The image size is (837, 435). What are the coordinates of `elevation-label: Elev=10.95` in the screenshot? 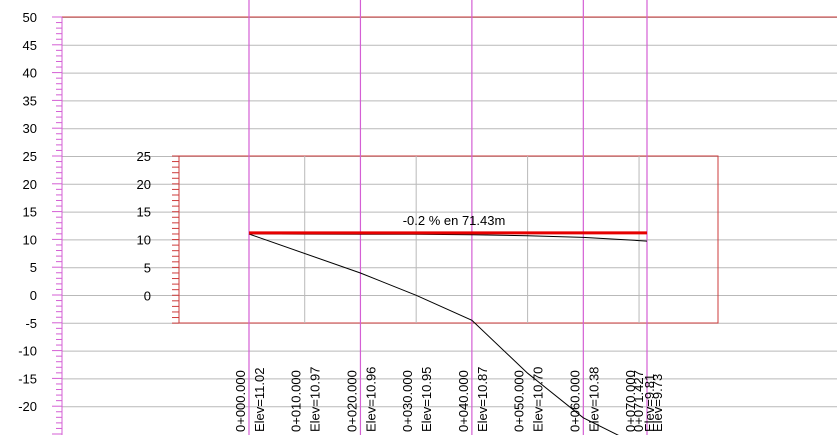 It's located at (426, 399).